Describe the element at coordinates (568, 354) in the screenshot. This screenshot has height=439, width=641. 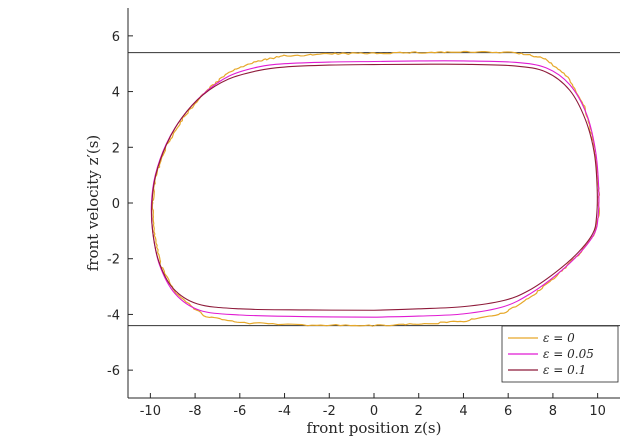
I see `legend-label: ε = 0.05` at that location.